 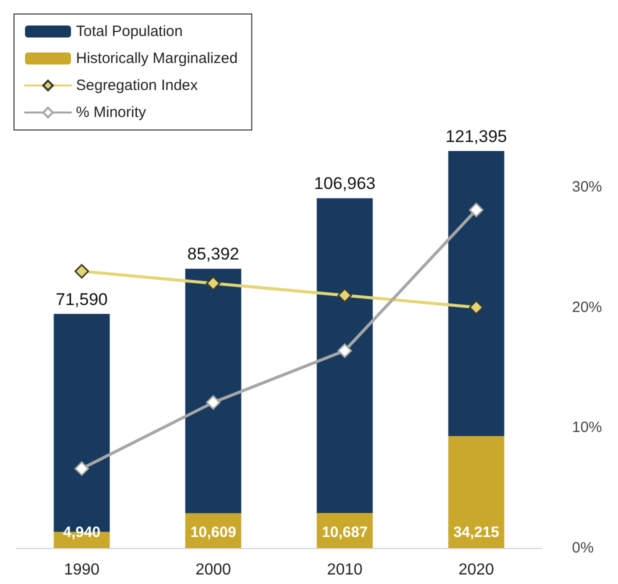 I want to click on legend-label: % Minority, so click(x=111, y=112).